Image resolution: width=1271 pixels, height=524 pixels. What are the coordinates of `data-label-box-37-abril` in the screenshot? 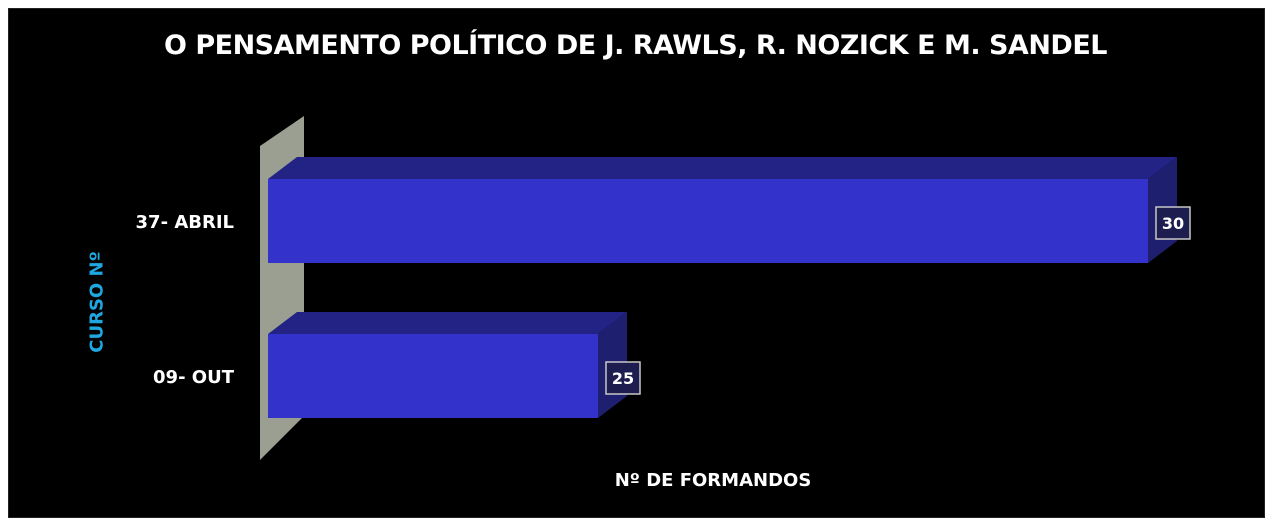 It's located at (1173, 223).